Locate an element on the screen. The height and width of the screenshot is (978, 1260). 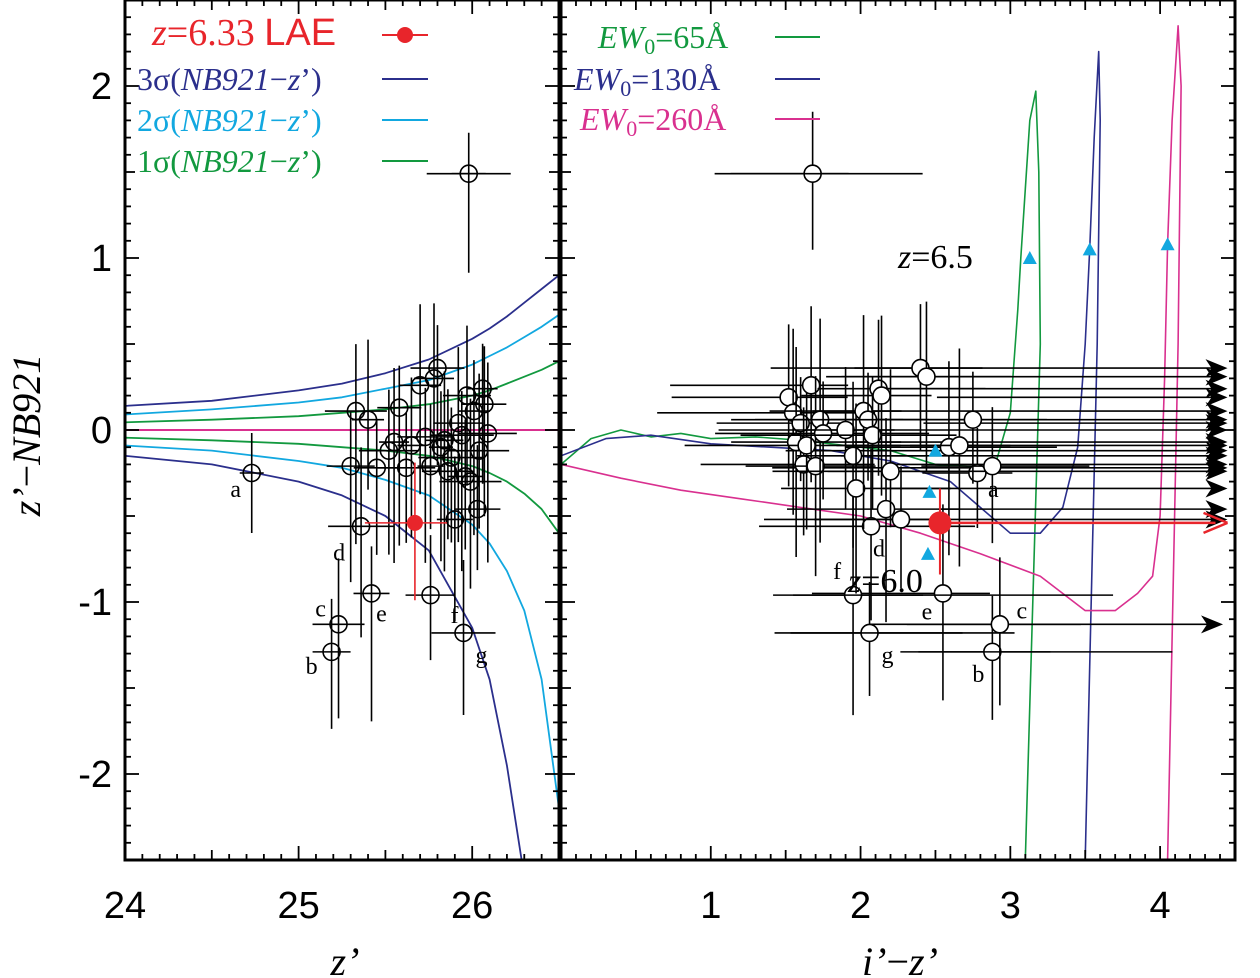
sigma3-upper-curve is located at coordinates (342, 340).